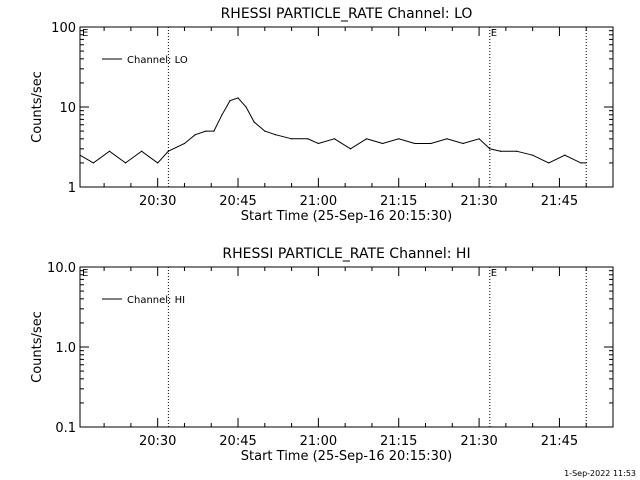 The height and width of the screenshot is (480, 640). I want to click on y-tick-label: 100, so click(63, 28).